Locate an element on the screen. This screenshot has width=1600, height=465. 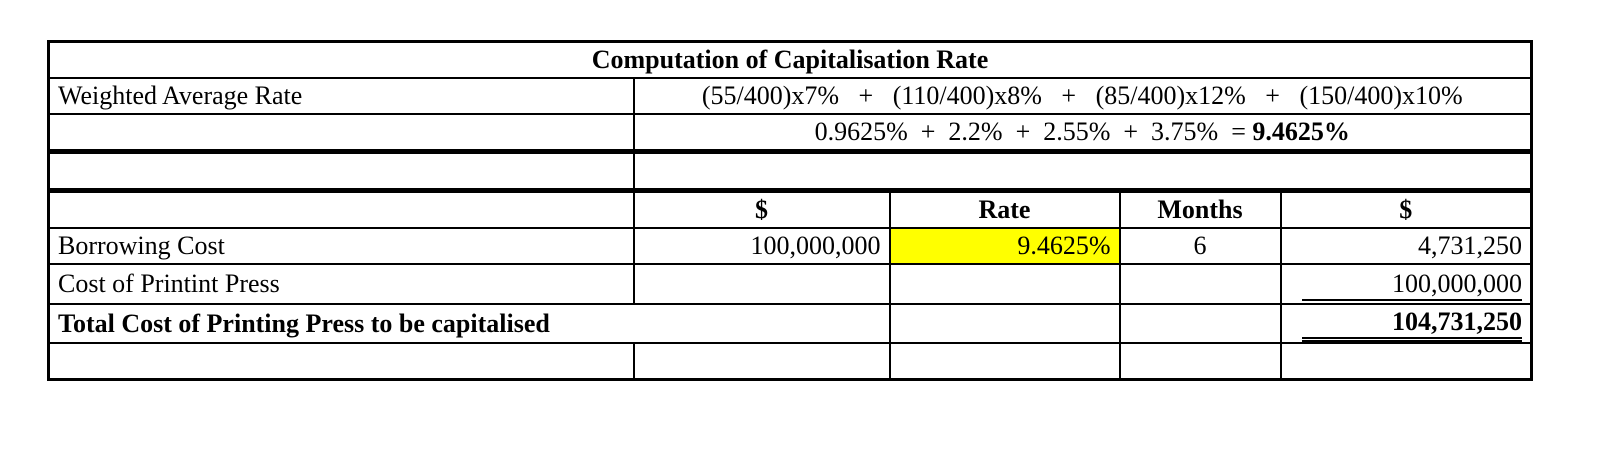
total-cell: 100,000,000 is located at coordinates (1406, 284).